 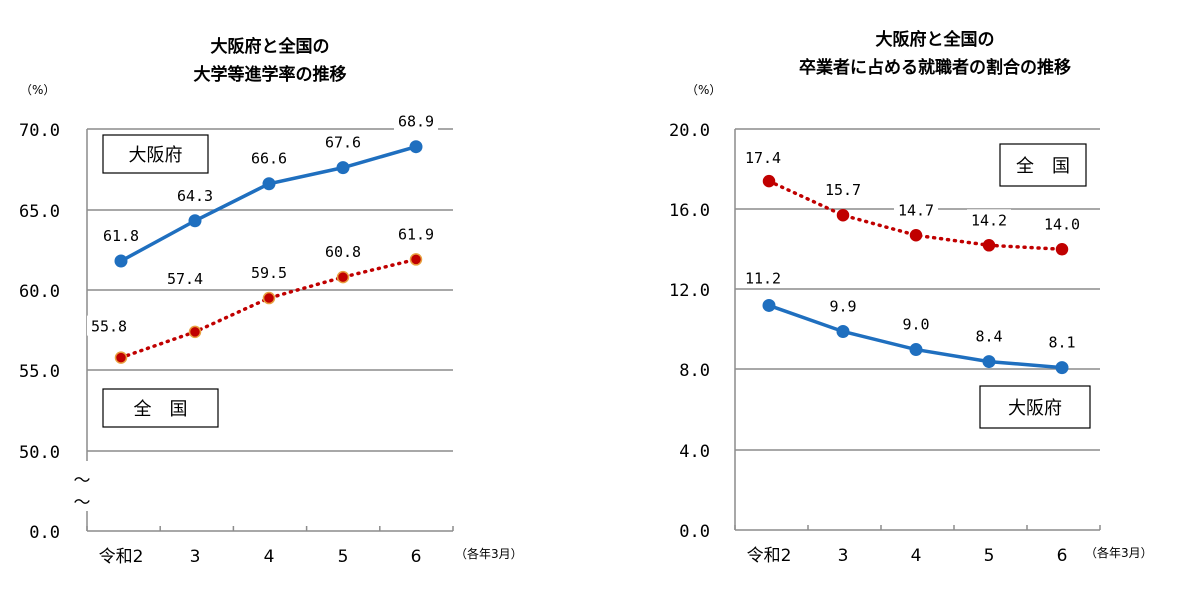 I want to click on data-label: 57.4, so click(x=185, y=279).